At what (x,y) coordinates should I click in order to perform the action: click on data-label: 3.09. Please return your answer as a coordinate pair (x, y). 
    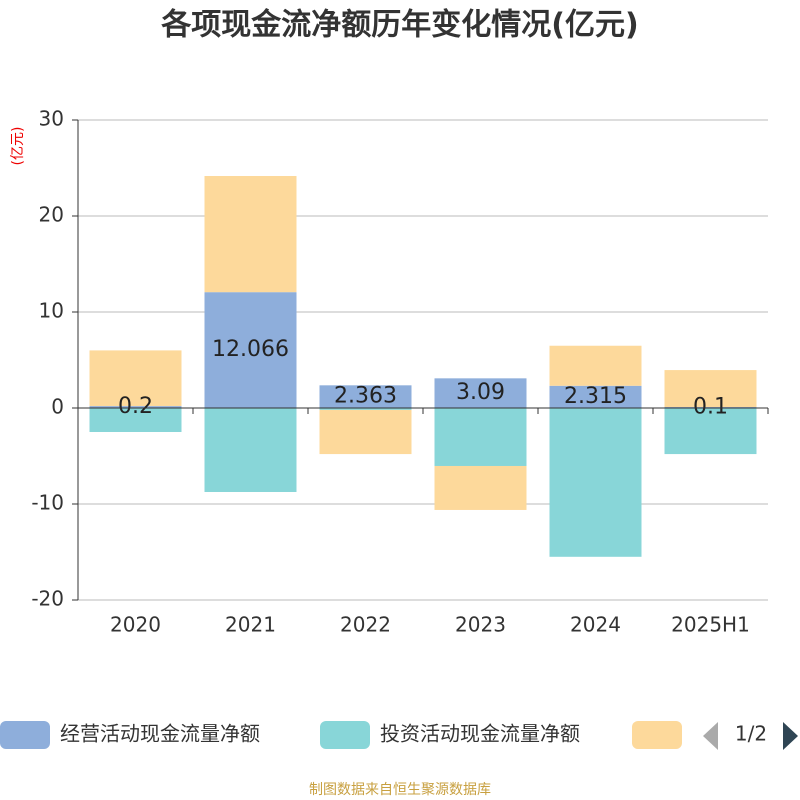
    Looking at the image, I should click on (480, 392).